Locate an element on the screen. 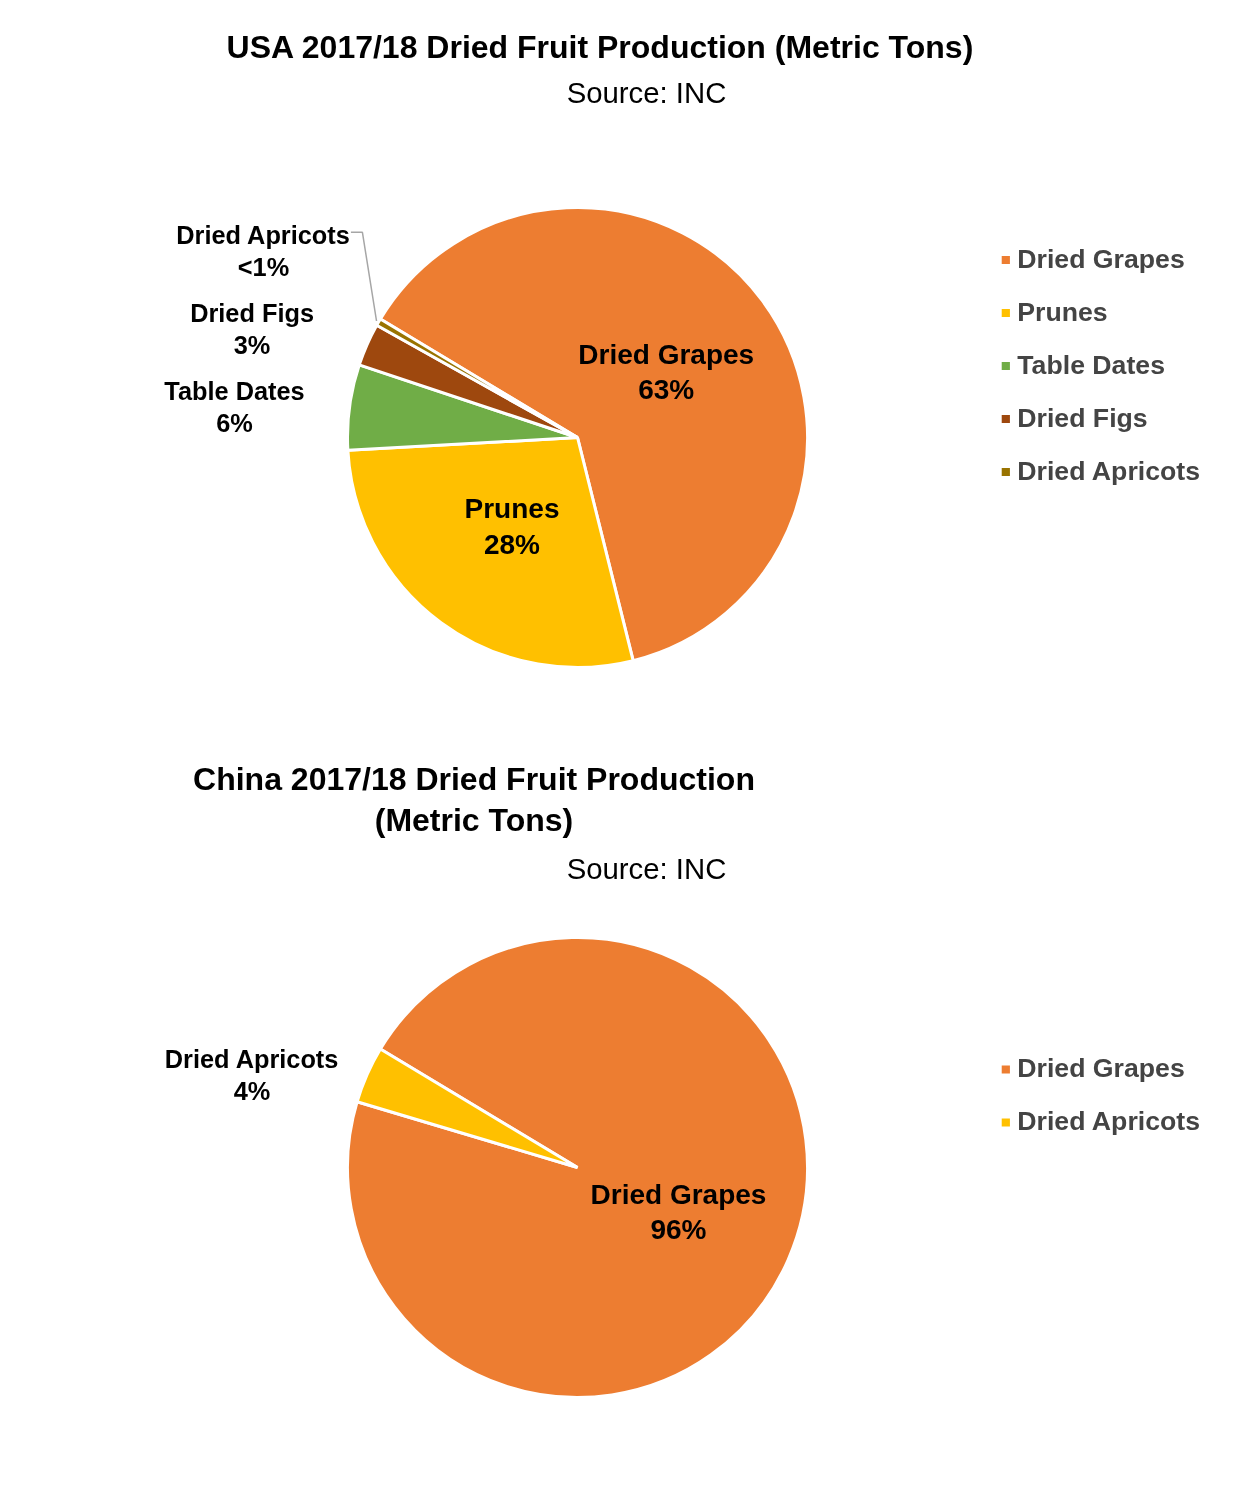  data-label: 4% is located at coordinates (252, 1090).